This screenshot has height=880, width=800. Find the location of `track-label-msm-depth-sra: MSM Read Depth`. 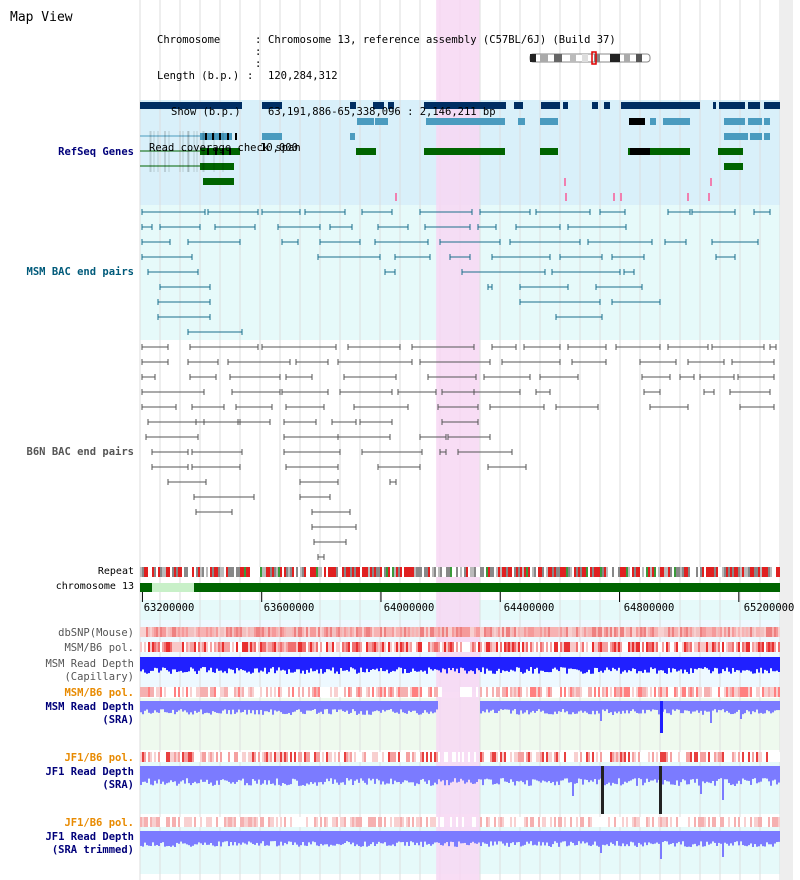

track-label-msm-depth-sra: MSM Read Depth is located at coordinates (89, 707).